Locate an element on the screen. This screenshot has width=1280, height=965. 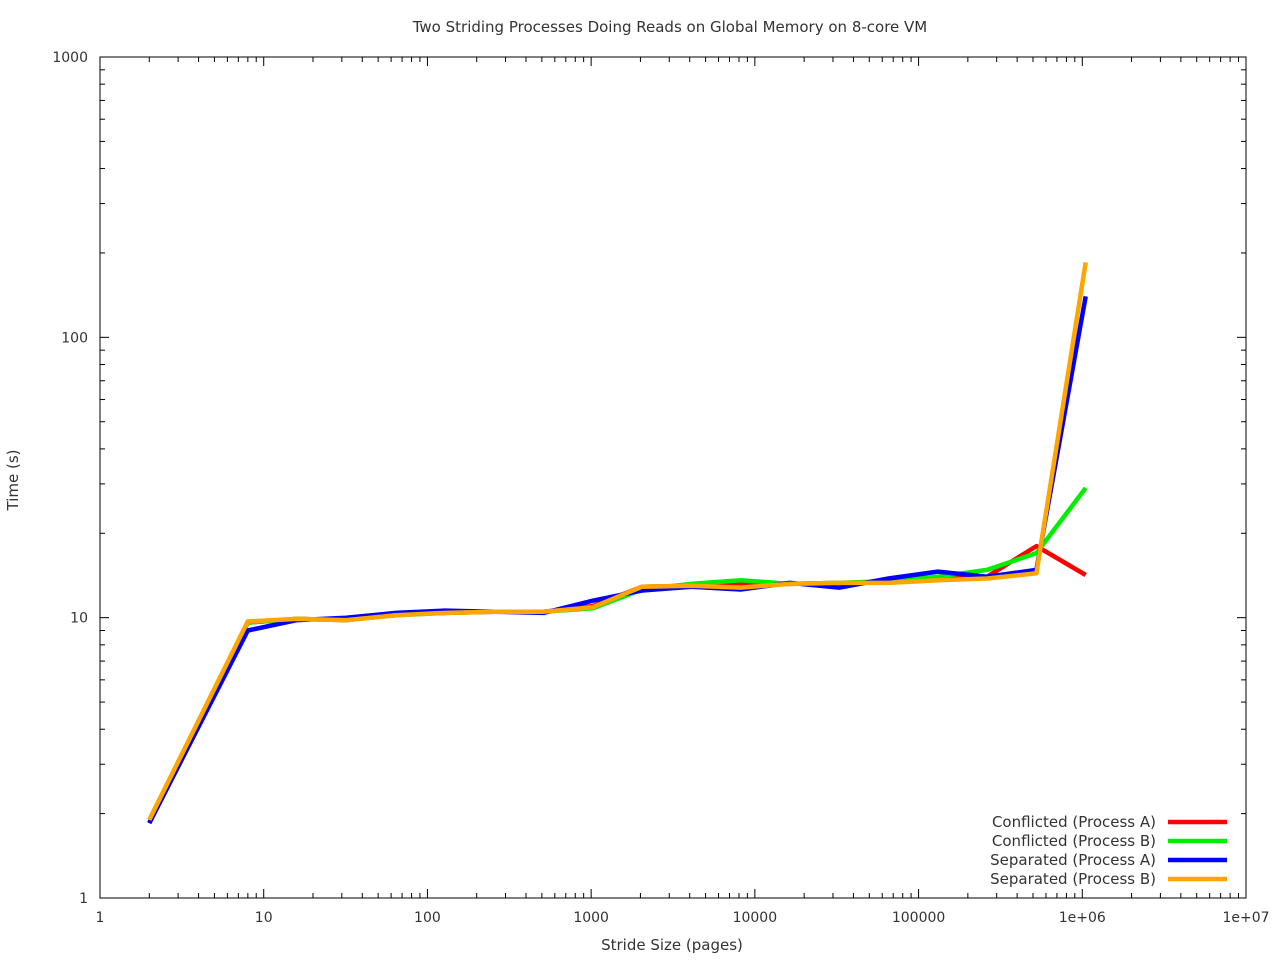
y-tick-label: 1000 is located at coordinates (70, 58).